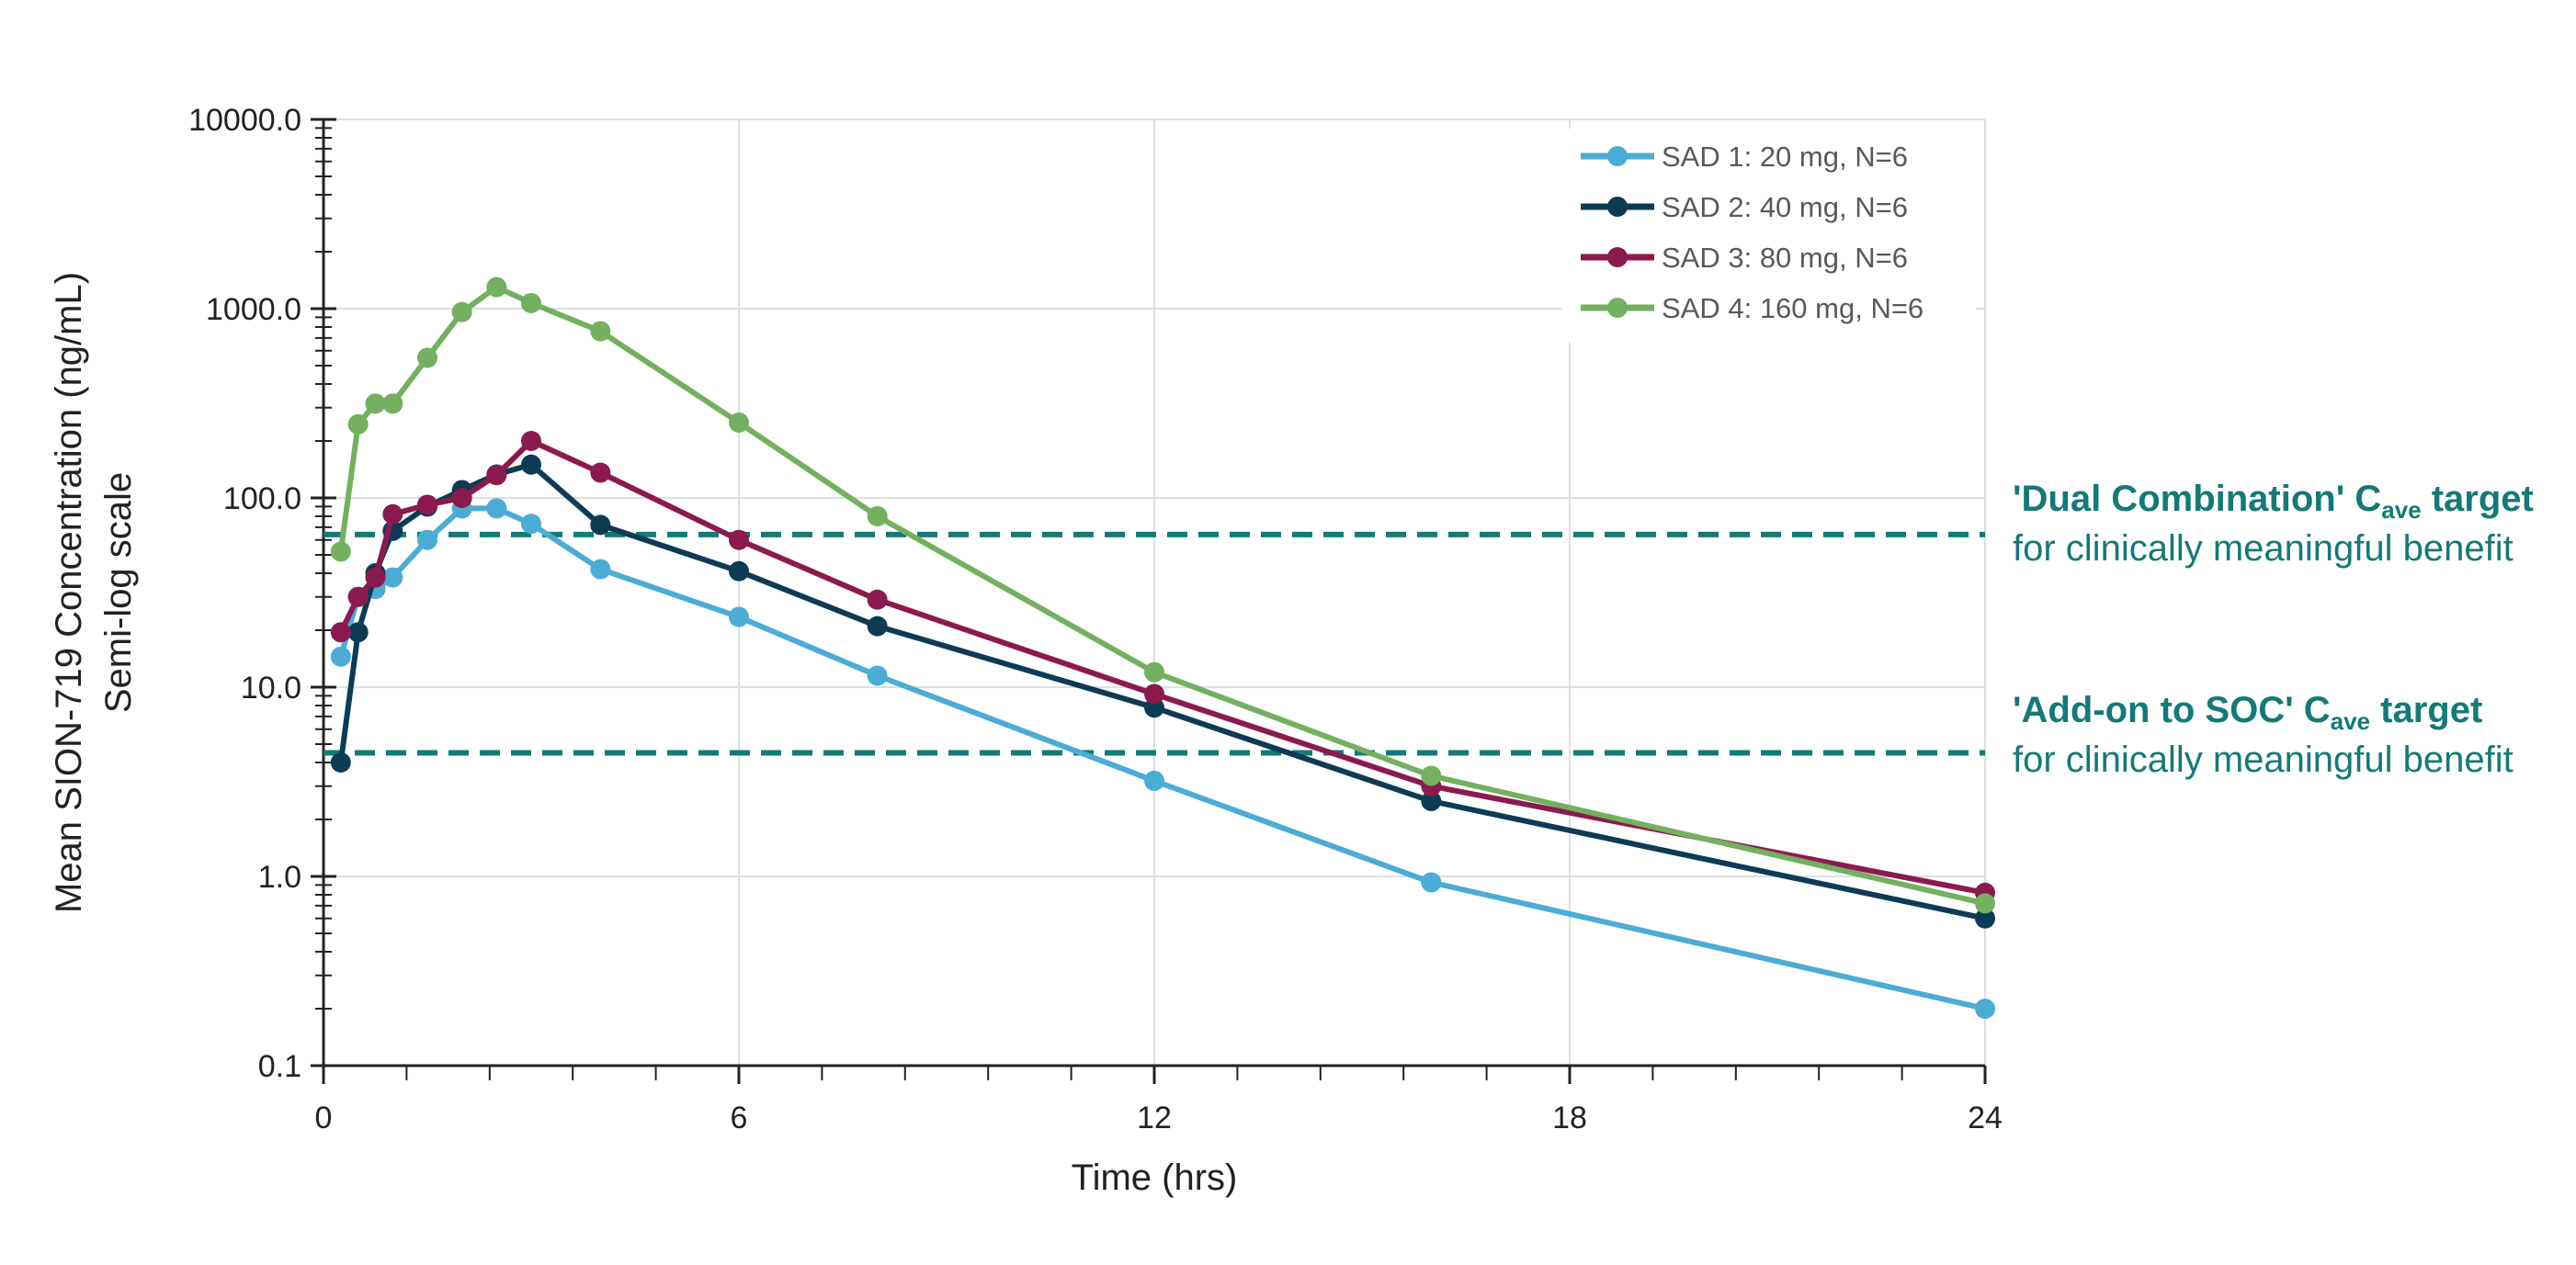  What do you see at coordinates (271, 688) in the screenshot?
I see `y-tick-label: 10.0` at bounding box center [271, 688].